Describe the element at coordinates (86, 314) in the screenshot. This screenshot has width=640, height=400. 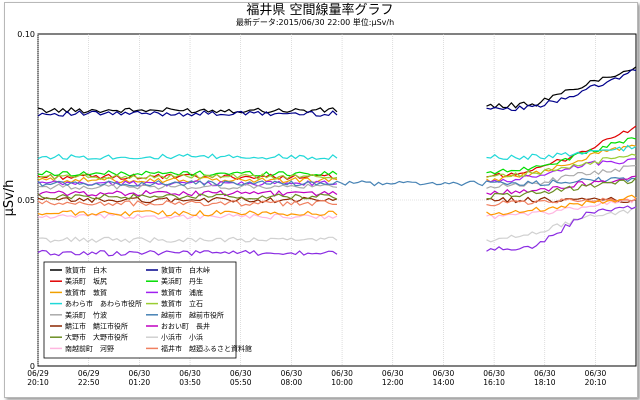
I see `legend-entry: 美浜町 竹波` at that location.